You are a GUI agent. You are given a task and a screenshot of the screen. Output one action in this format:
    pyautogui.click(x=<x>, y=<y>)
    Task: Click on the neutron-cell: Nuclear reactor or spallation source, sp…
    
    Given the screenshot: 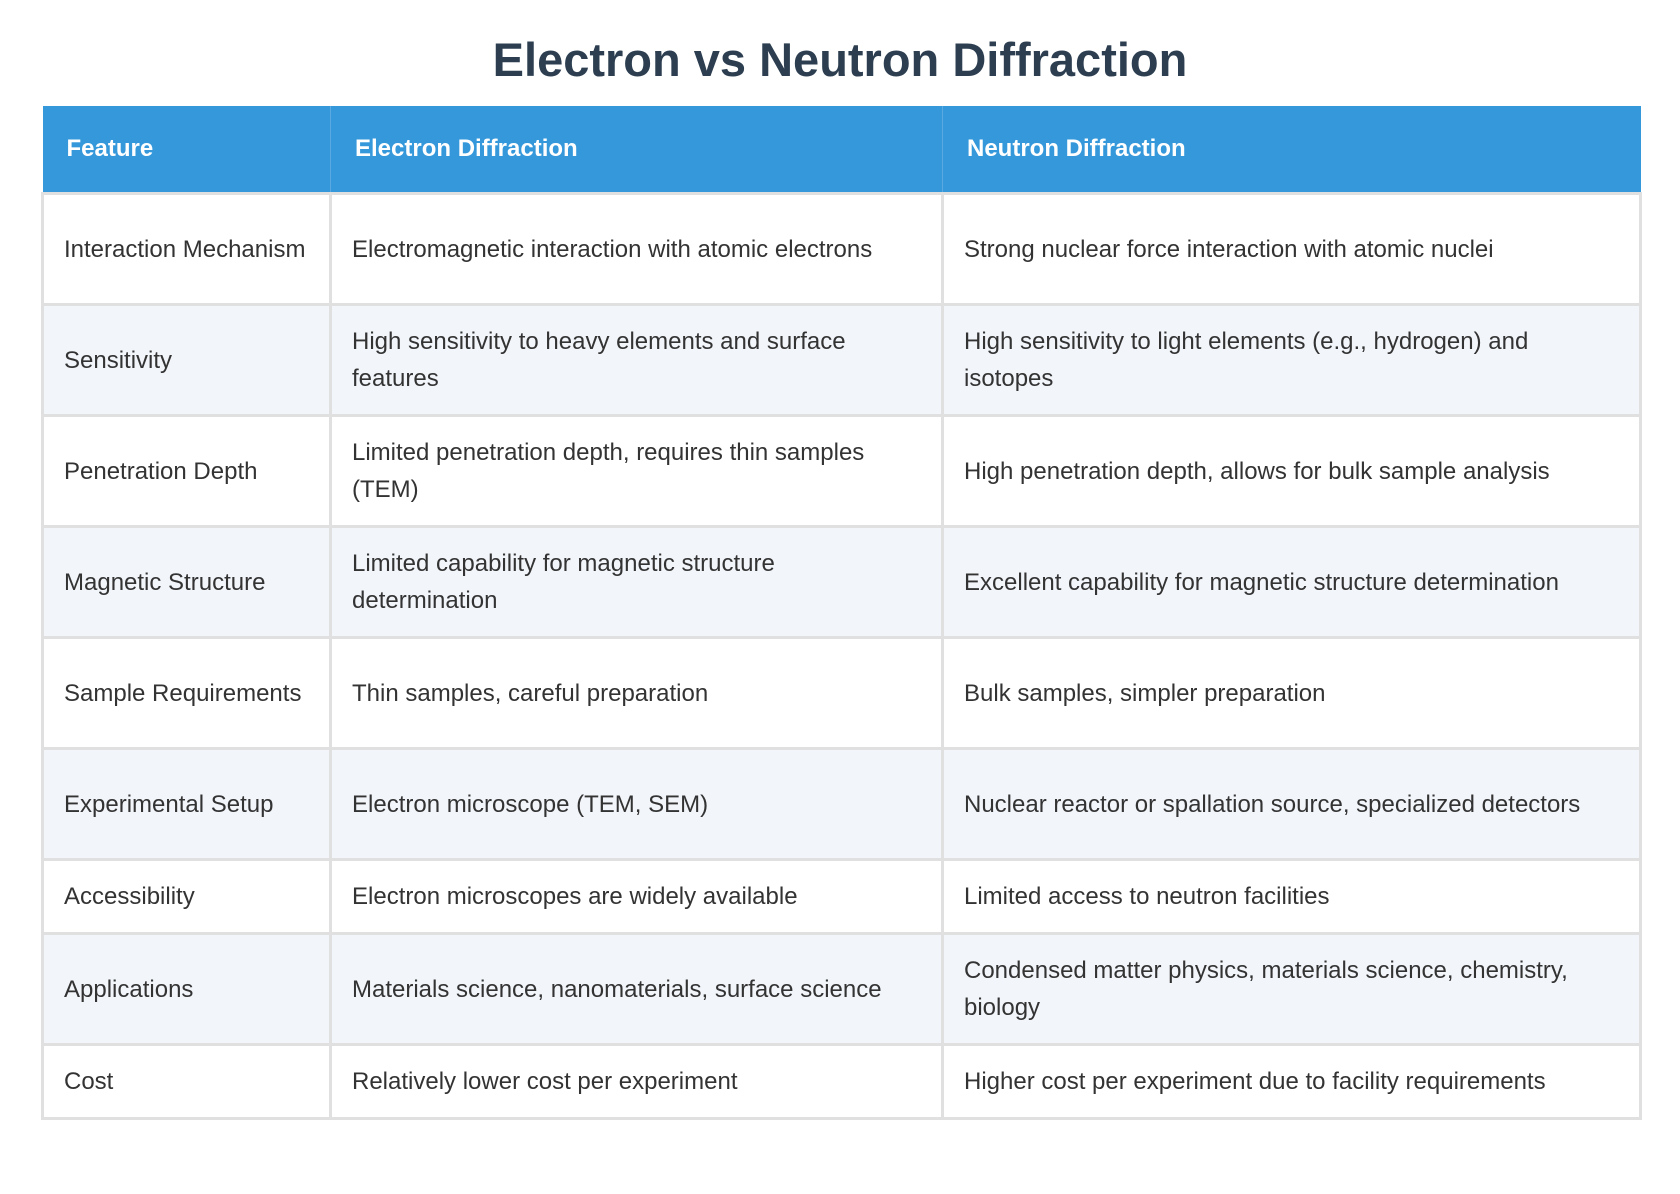 What is the action you would take?
    pyautogui.click(x=1291, y=804)
    